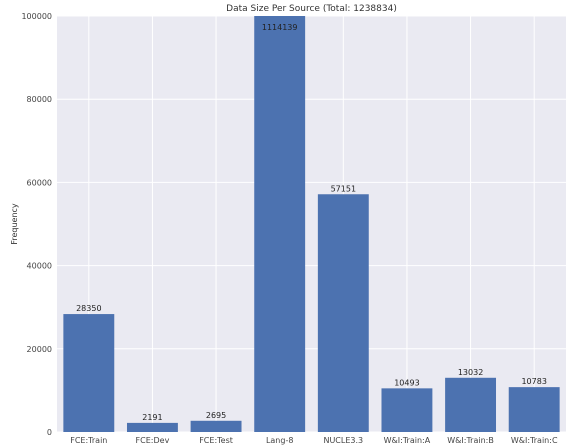 This screenshot has height=447, width=568. I want to click on bar-fce-train, so click(89, 373).